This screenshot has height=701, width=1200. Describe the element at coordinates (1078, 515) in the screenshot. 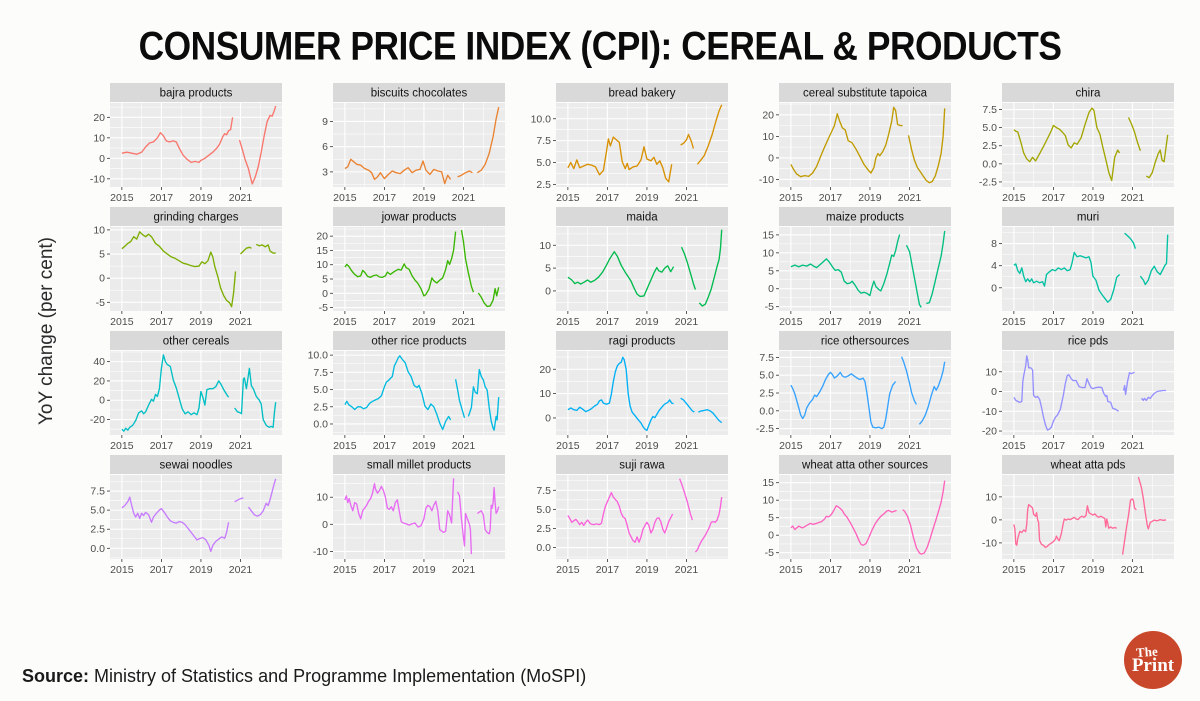

I see `facet-chart-wheat-atta-pds: wheat atta pds -10 0 10 2015 2017 2019 2021` at that location.